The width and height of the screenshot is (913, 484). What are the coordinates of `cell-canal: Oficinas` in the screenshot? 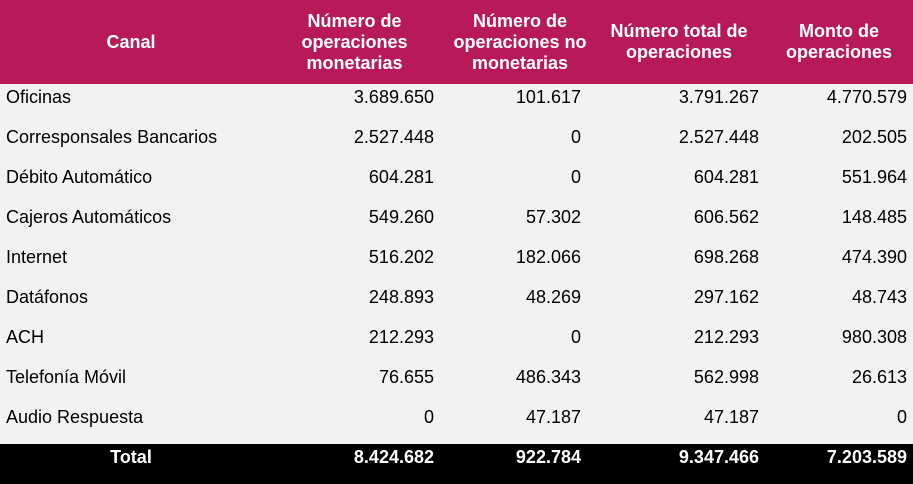 It's located at (131, 104).